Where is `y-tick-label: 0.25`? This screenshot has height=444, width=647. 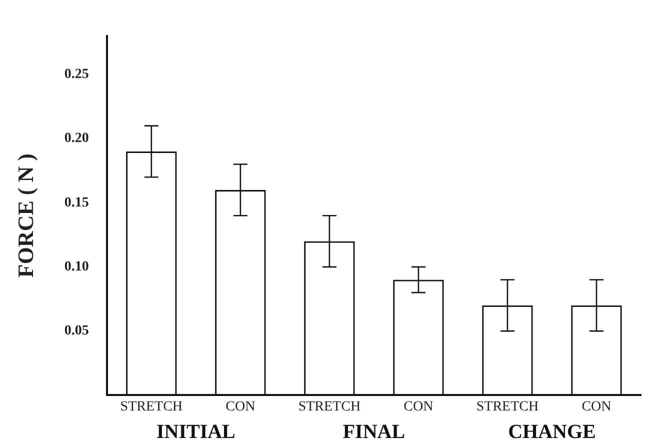 y-tick-label: 0.25 is located at coordinates (76, 74).